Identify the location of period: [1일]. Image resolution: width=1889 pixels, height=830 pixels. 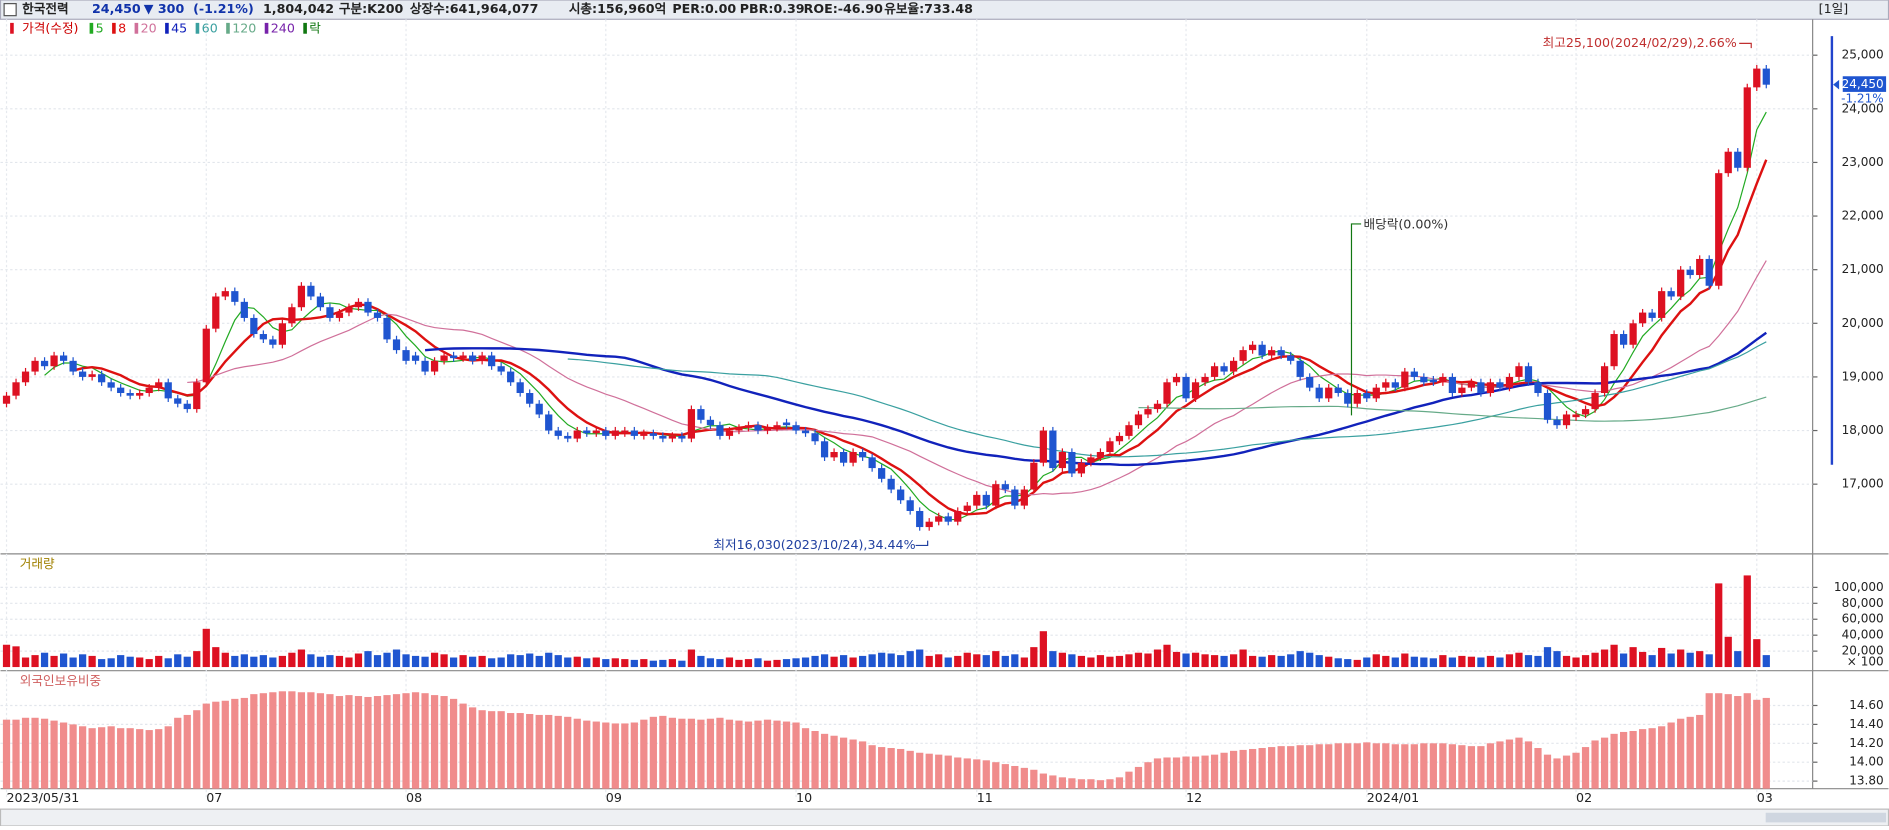
(1834, 8).